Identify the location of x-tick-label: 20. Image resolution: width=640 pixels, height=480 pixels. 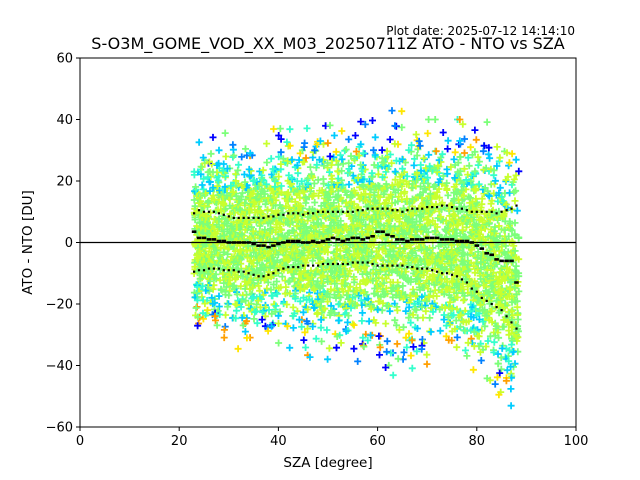
(179, 441).